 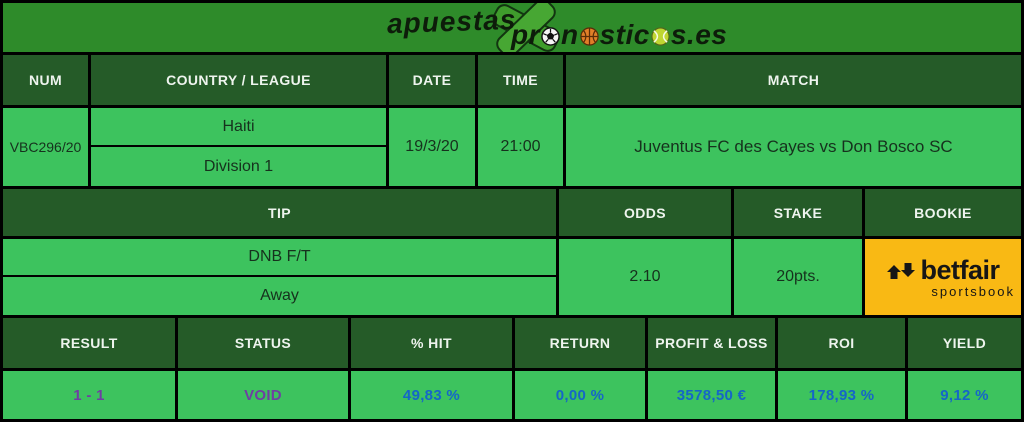 What do you see at coordinates (45, 80) in the screenshot?
I see `col-header-num: NUM` at bounding box center [45, 80].